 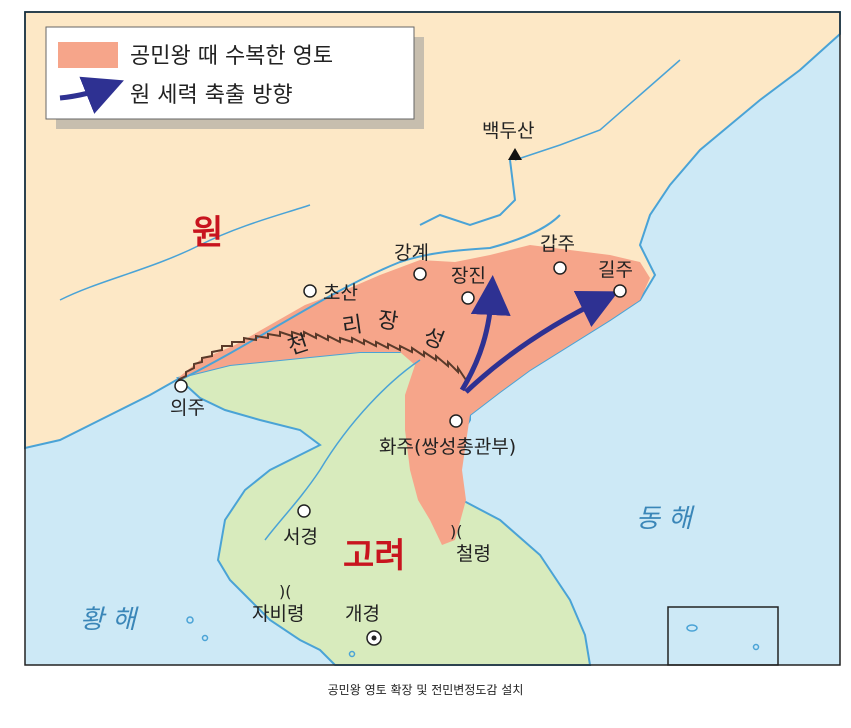 What do you see at coordinates (185, 252) in the screenshot?
I see `river-west` at bounding box center [185, 252].